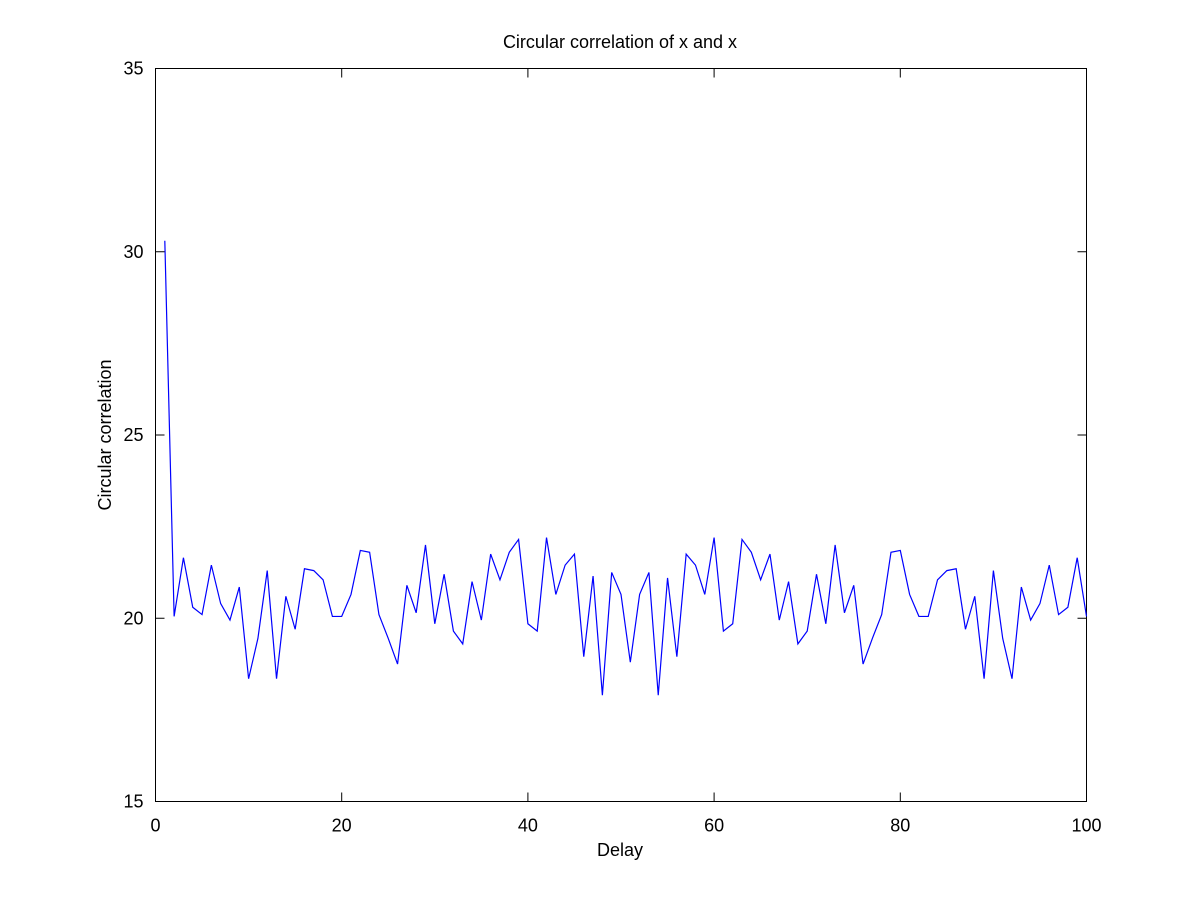 The width and height of the screenshot is (1200, 900). I want to click on x-tick-label: 0, so click(155, 826).